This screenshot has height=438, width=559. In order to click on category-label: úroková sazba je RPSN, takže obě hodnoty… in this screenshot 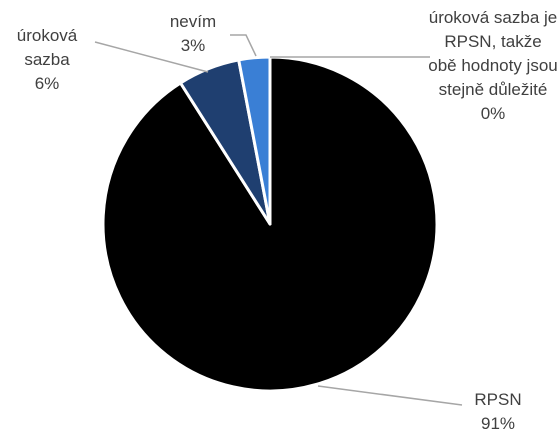, I will do `click(493, 53)`.